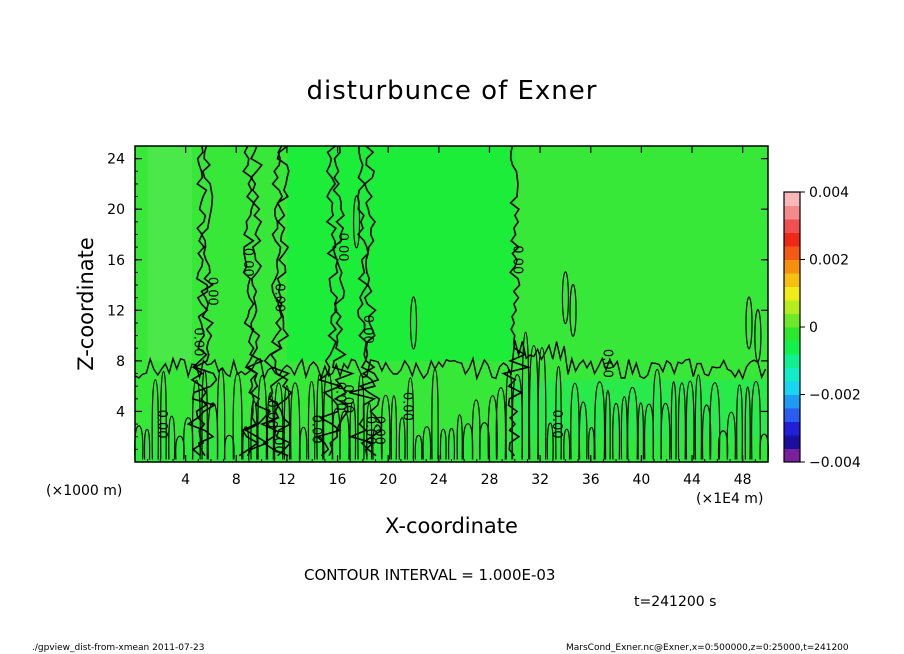 Image resolution: width=904 pixels, height=654 pixels. I want to click on x-tick-label: 44, so click(692, 480).